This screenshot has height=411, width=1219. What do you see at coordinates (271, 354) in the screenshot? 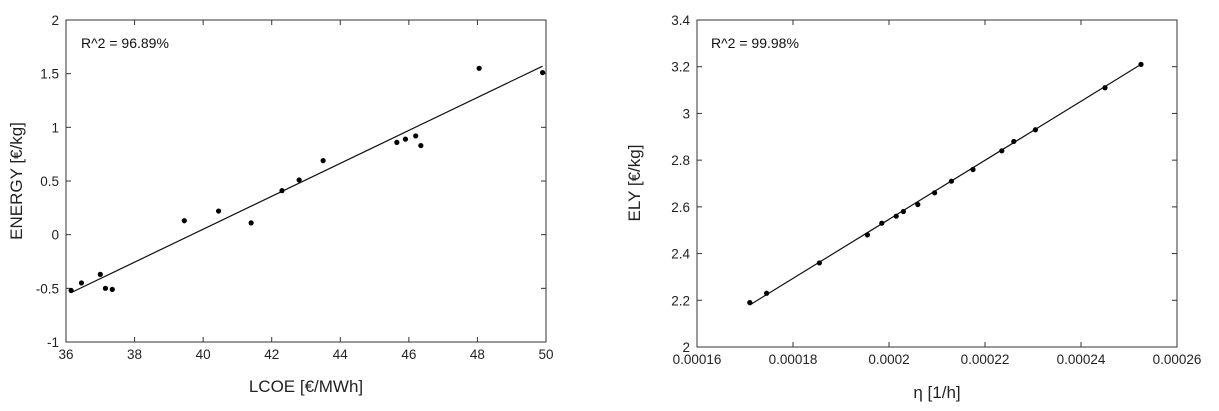
I see `x-tick-label: 42` at bounding box center [271, 354].